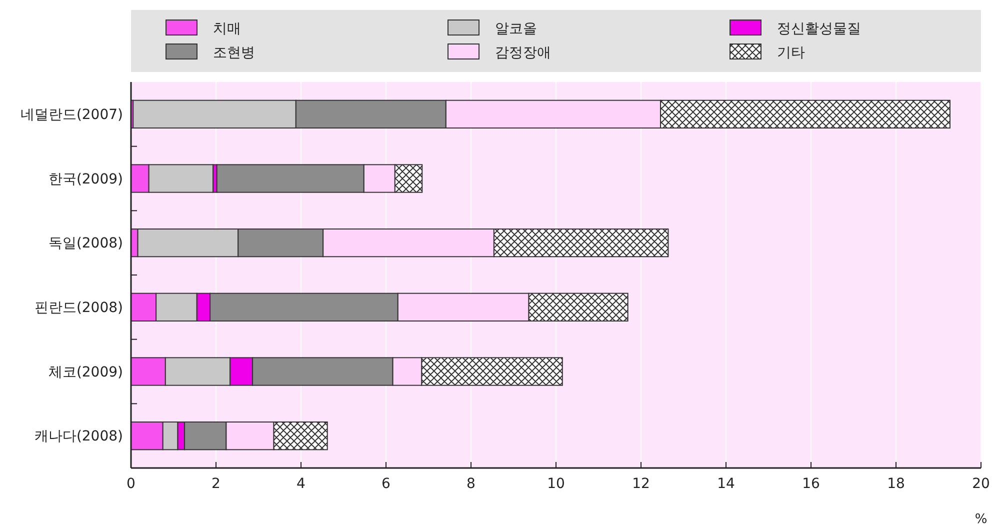  I want to click on x-tick-label: 4, so click(301, 484).